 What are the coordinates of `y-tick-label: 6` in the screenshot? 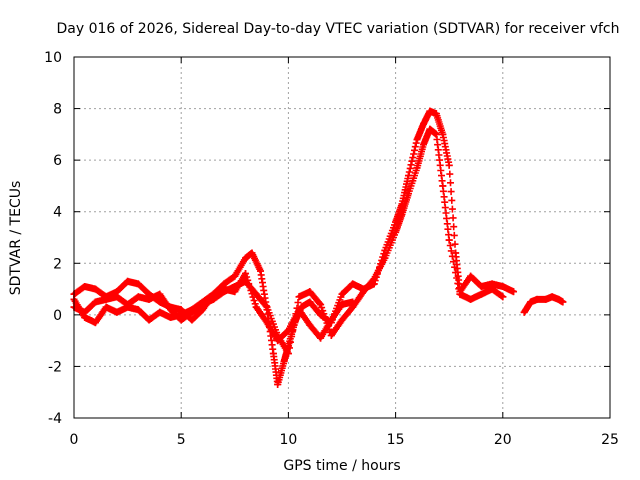 It's located at (57, 161).